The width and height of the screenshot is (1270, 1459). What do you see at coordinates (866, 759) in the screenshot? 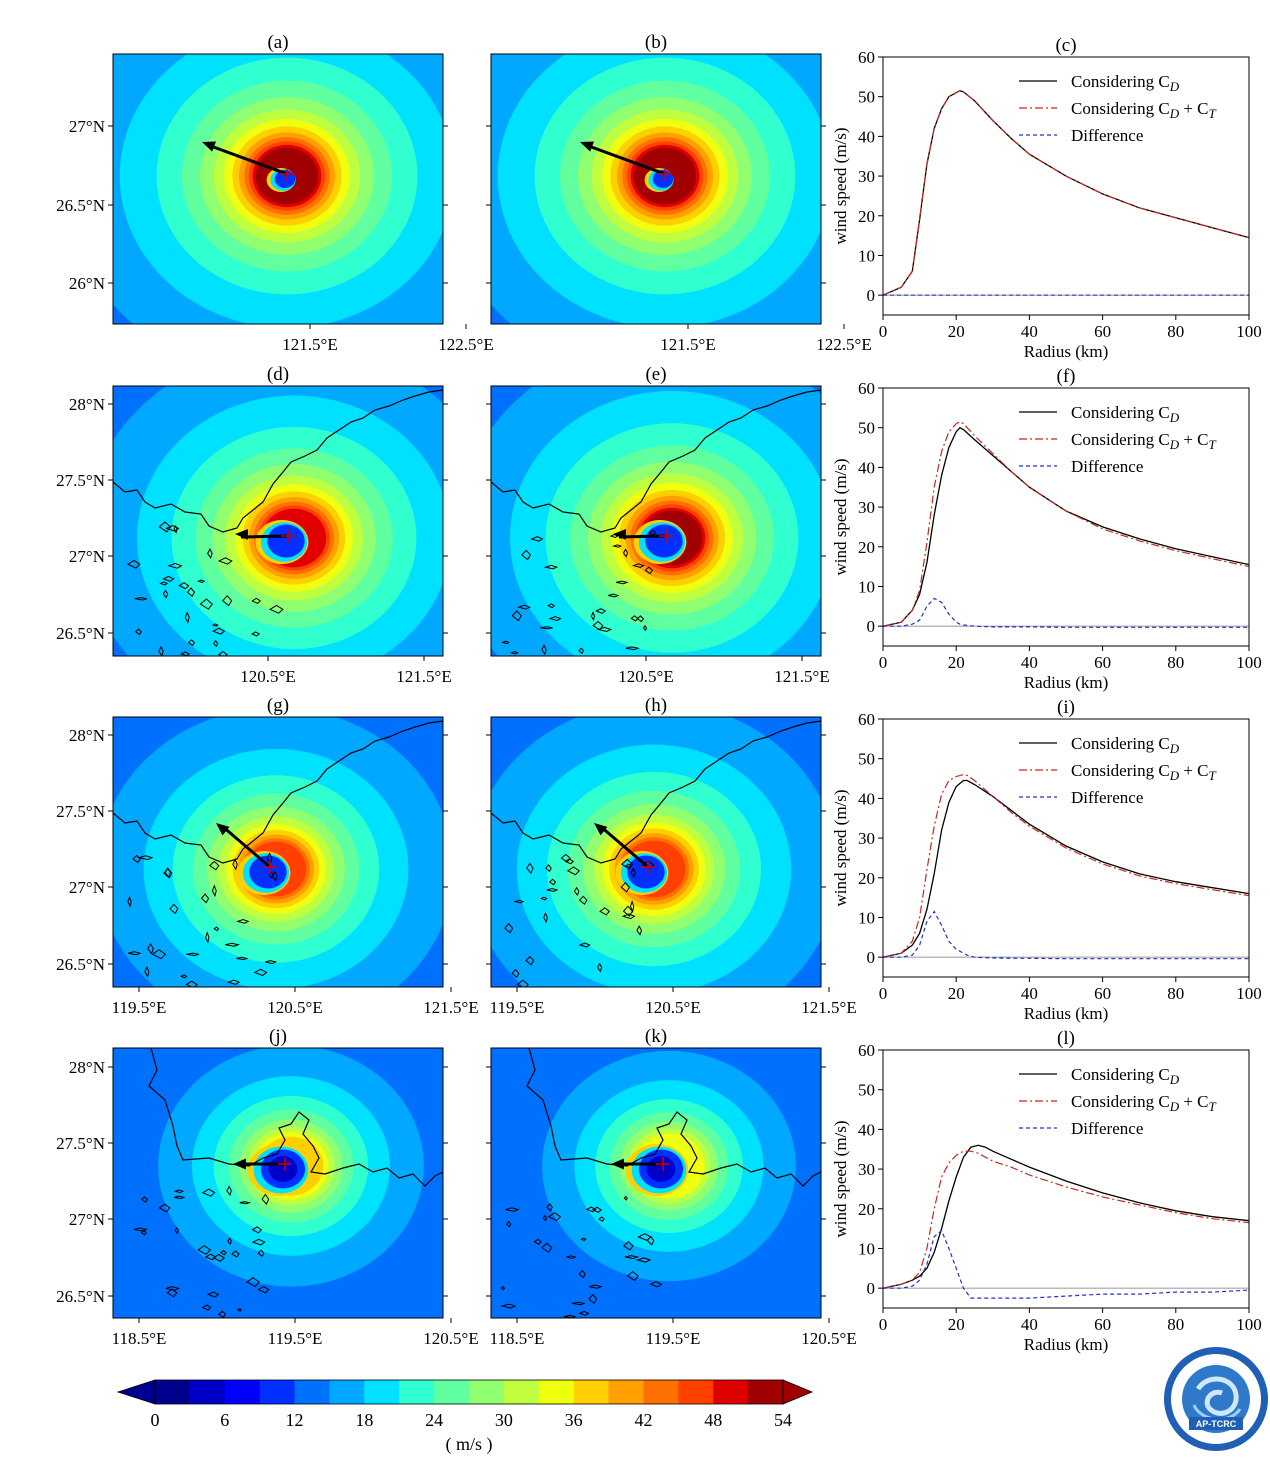
I see `y-tick-label: 50` at bounding box center [866, 759].